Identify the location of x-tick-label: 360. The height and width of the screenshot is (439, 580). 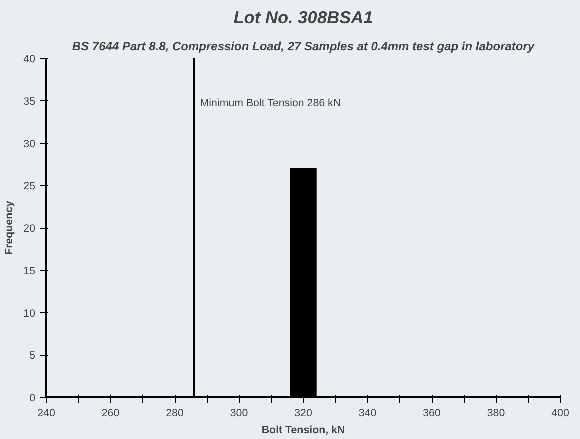
(432, 414).